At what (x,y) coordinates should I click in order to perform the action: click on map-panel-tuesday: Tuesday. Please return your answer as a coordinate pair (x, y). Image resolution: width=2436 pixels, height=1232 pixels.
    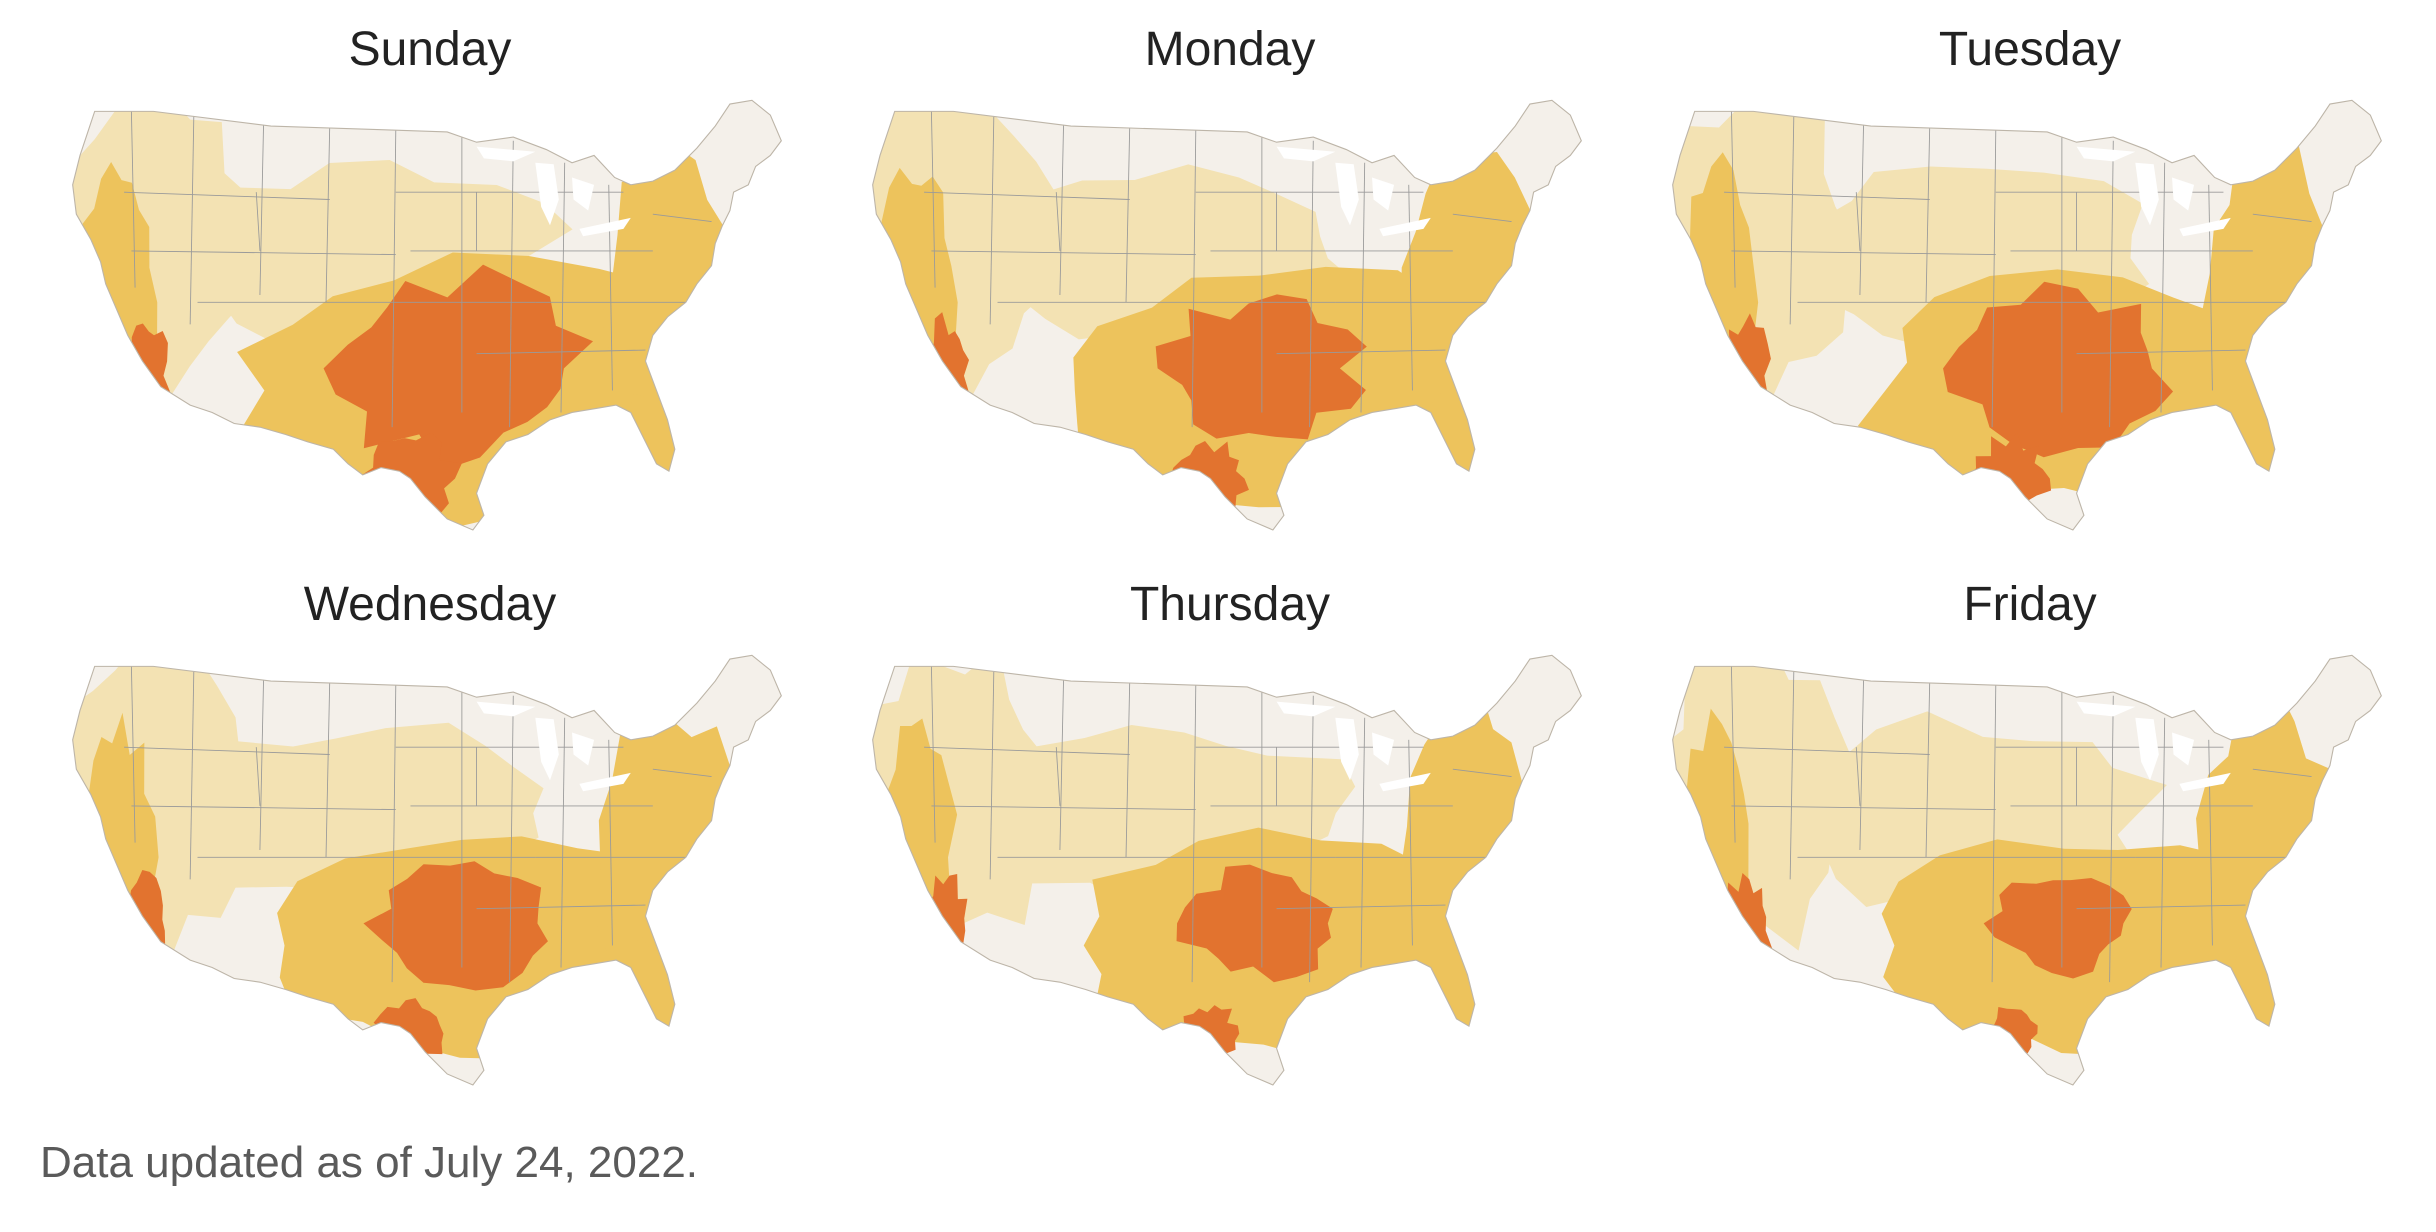
    Looking at the image, I should click on (2030, 287).